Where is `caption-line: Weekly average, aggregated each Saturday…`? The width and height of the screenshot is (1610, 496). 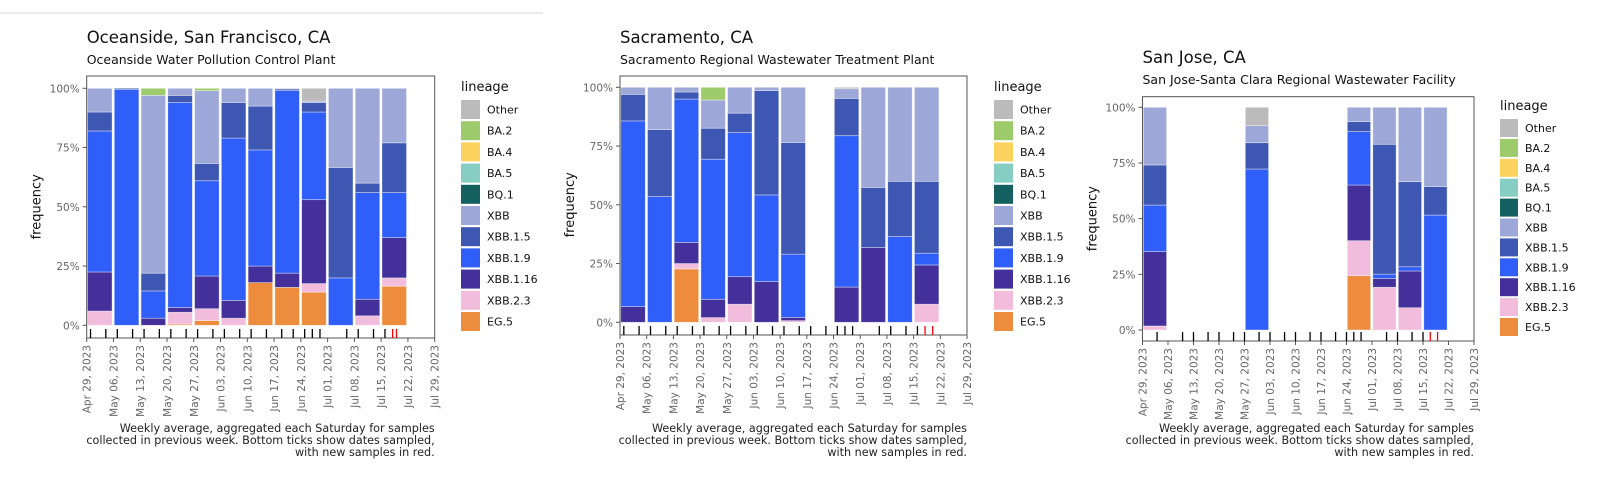
caption-line: Weekly average, aggregated each Saturday… is located at coordinates (809, 428).